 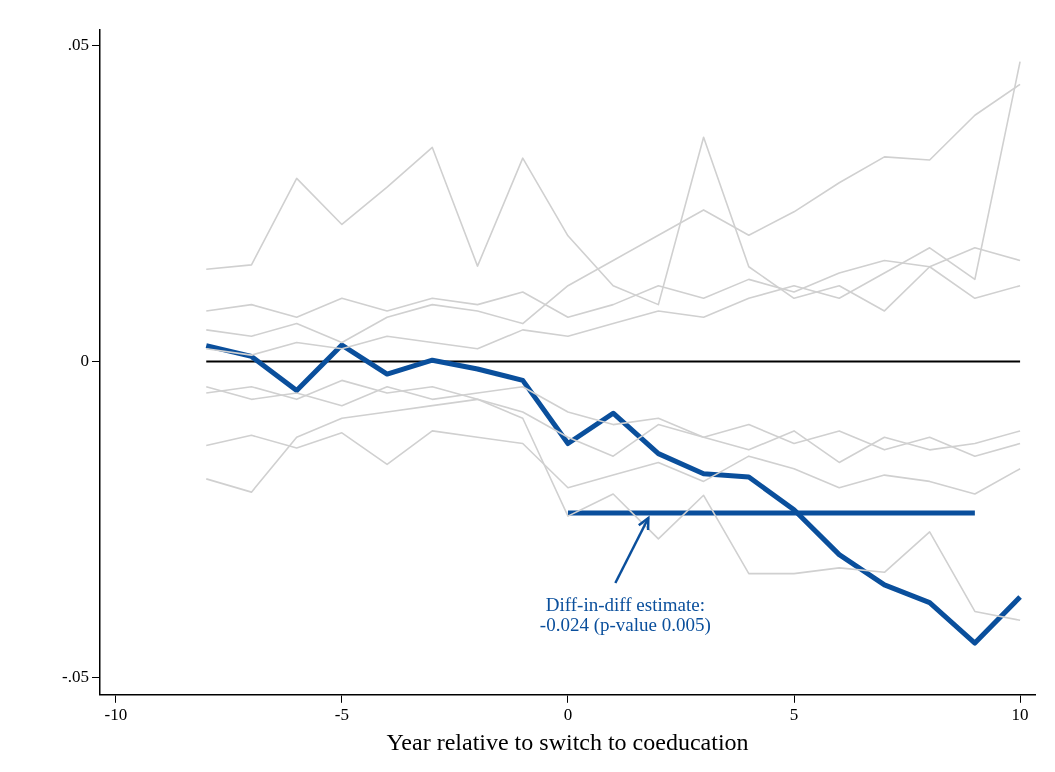 What do you see at coordinates (794, 715) in the screenshot?
I see `x-tick-label: 5` at bounding box center [794, 715].